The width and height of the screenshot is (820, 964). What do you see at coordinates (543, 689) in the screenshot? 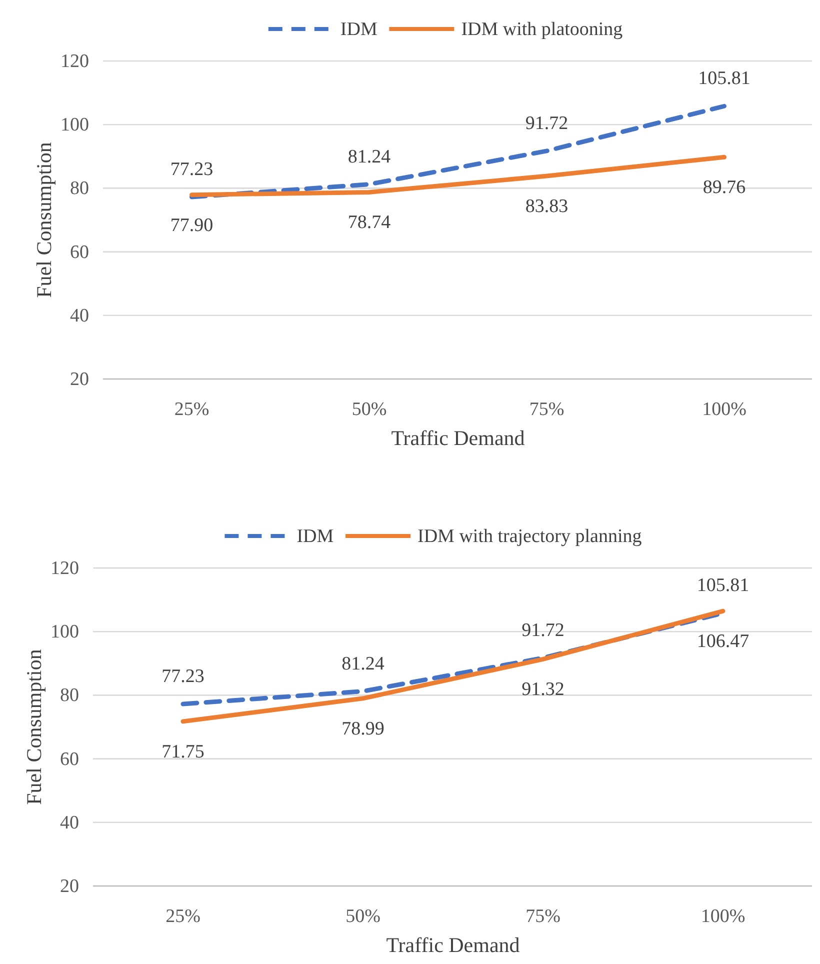
I see `data-label: 91.32` at bounding box center [543, 689].